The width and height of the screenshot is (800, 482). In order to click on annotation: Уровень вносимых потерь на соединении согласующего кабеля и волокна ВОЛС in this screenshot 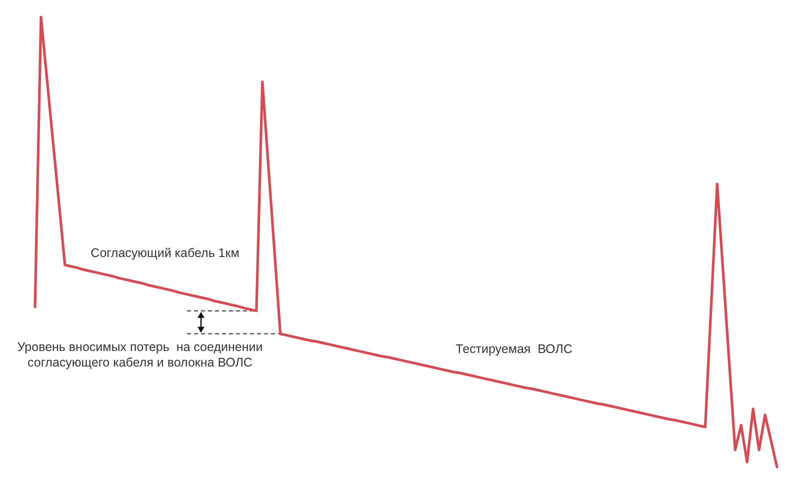, I will do `click(140, 355)`.